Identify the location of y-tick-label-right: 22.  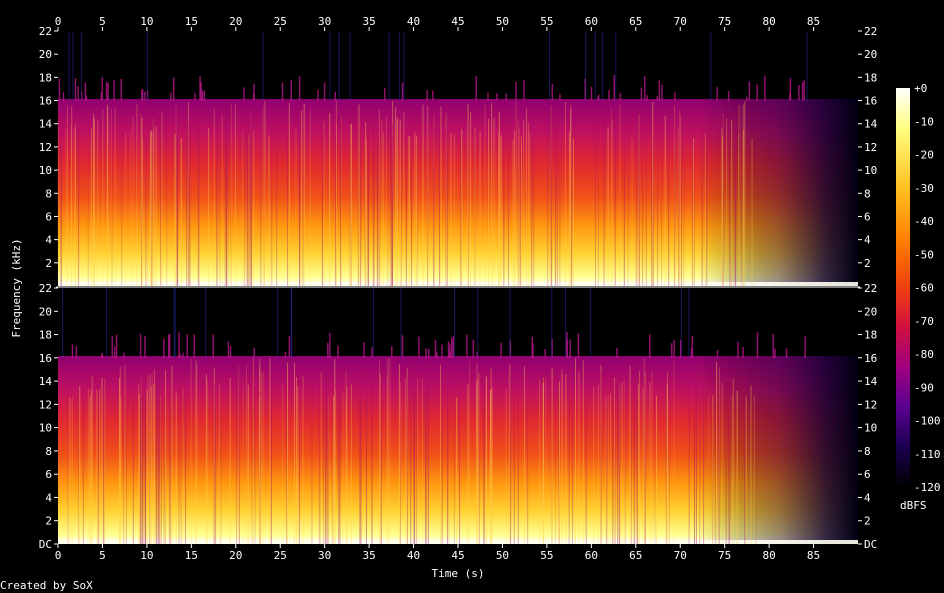
(870, 288).